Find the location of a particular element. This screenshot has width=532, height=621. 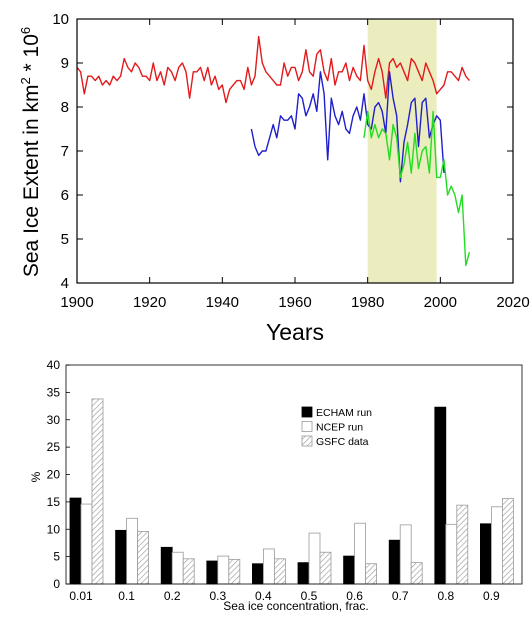

y-axis-label: Sea Ice Extent in km2 * 106 is located at coordinates (30, 152).